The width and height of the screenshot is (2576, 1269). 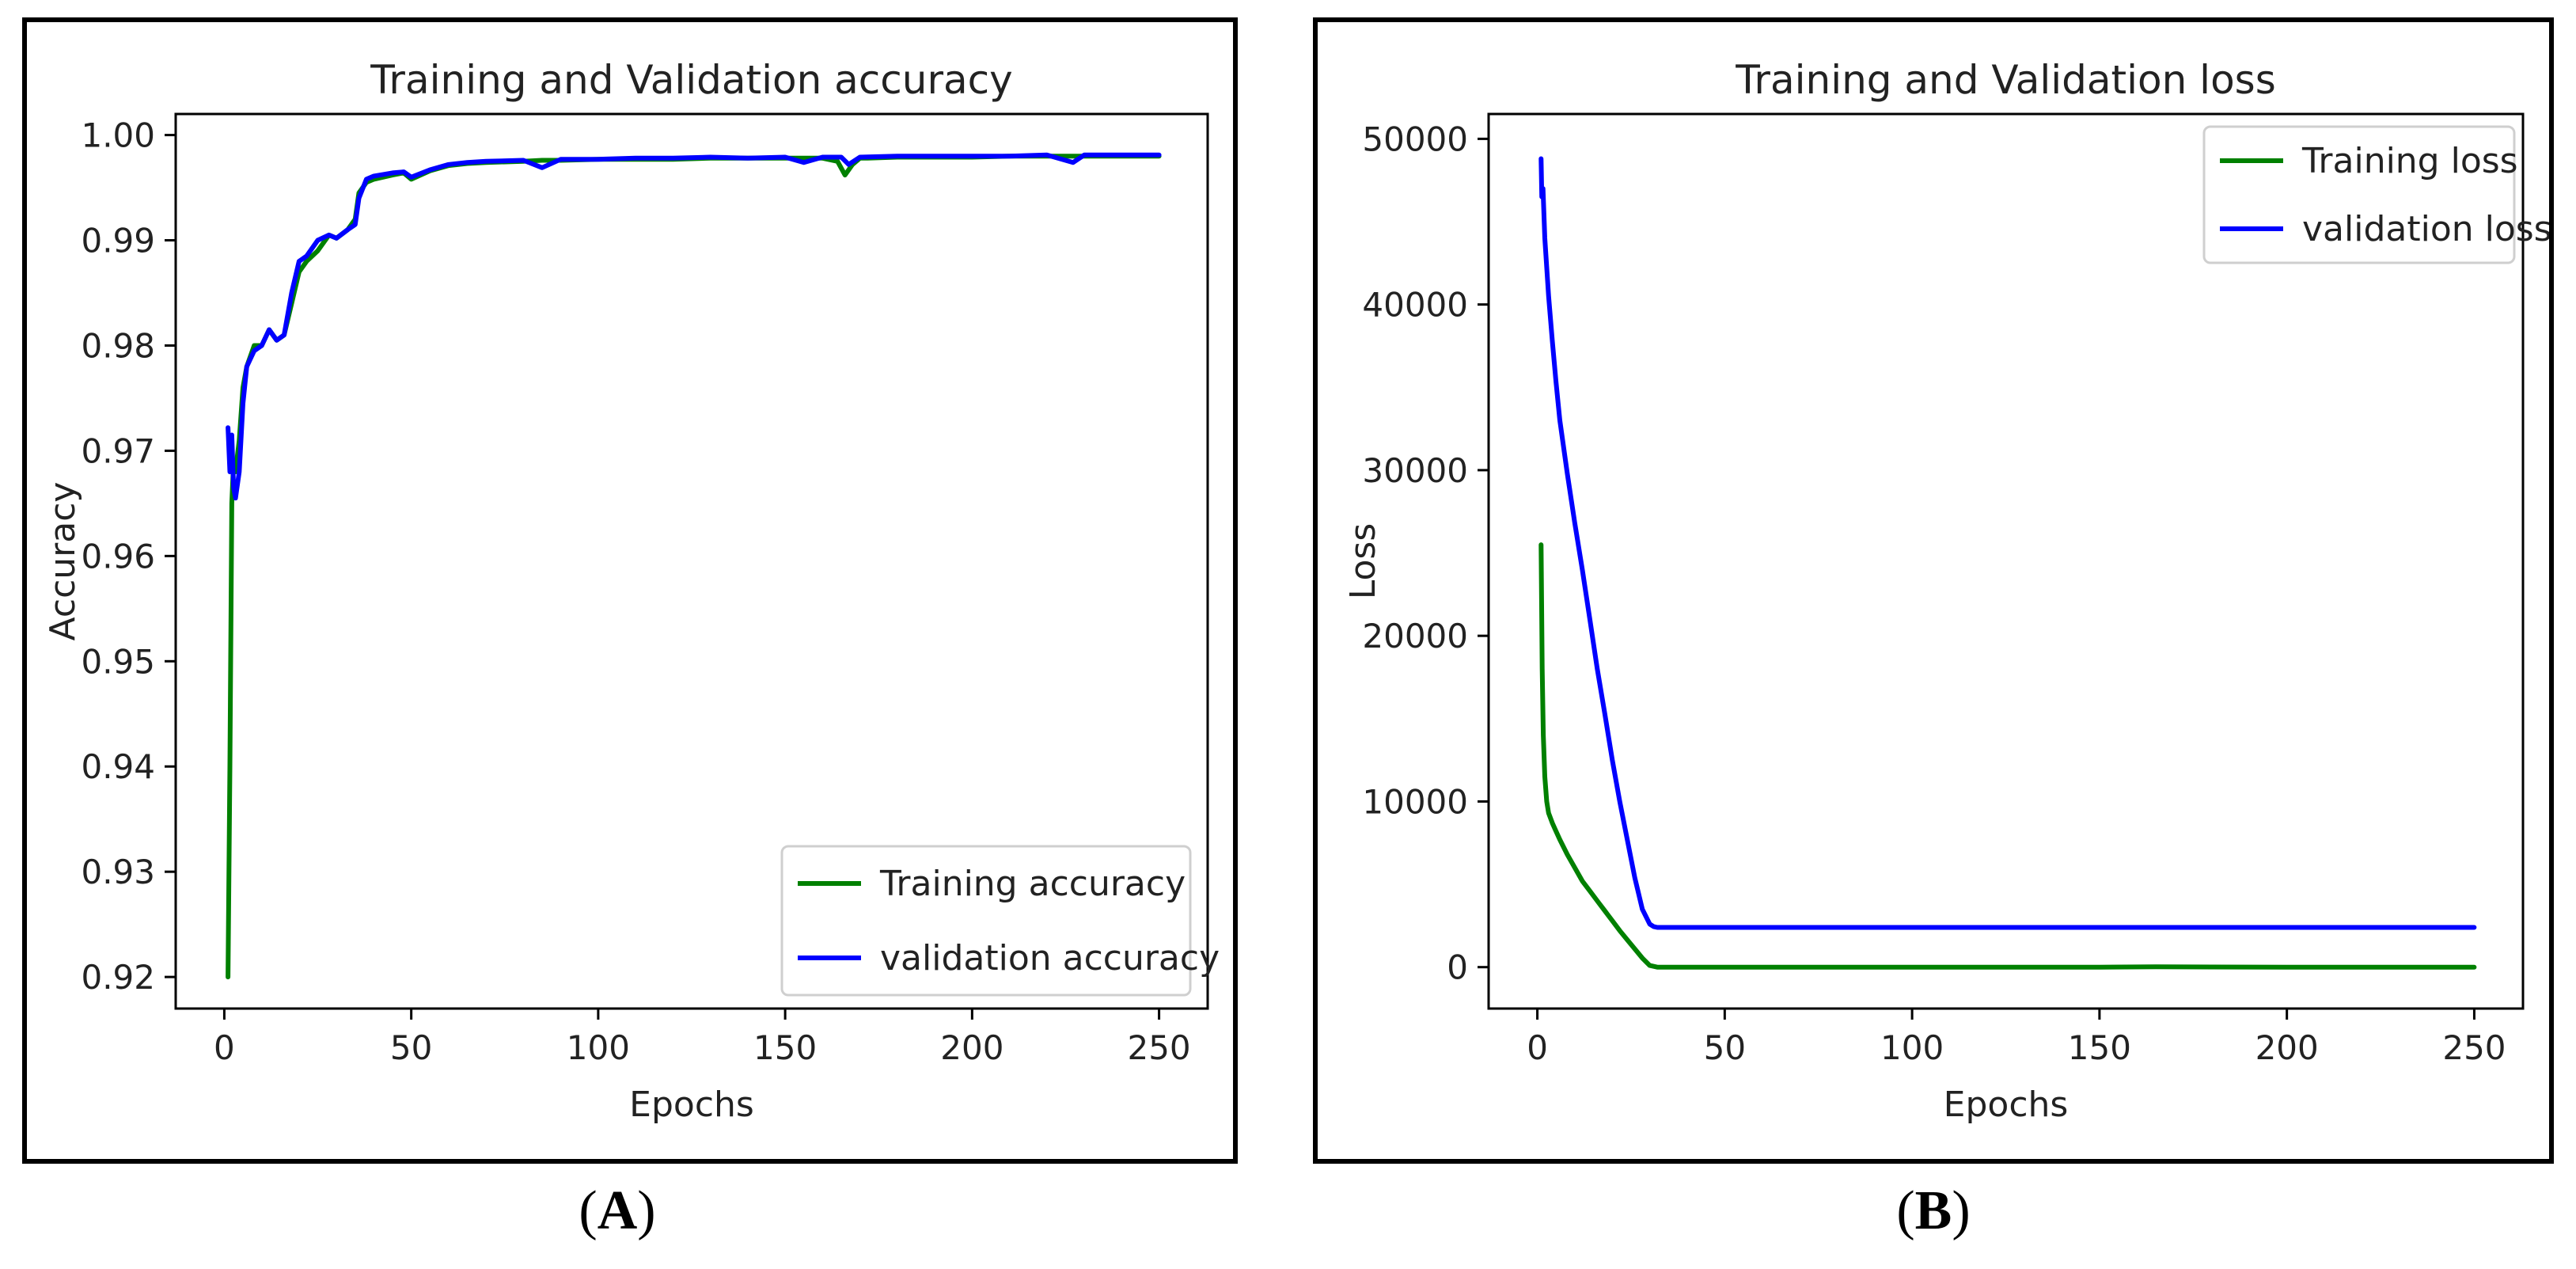 What do you see at coordinates (691, 80) in the screenshot?
I see `chart-title: Training and Validation accuracy` at bounding box center [691, 80].